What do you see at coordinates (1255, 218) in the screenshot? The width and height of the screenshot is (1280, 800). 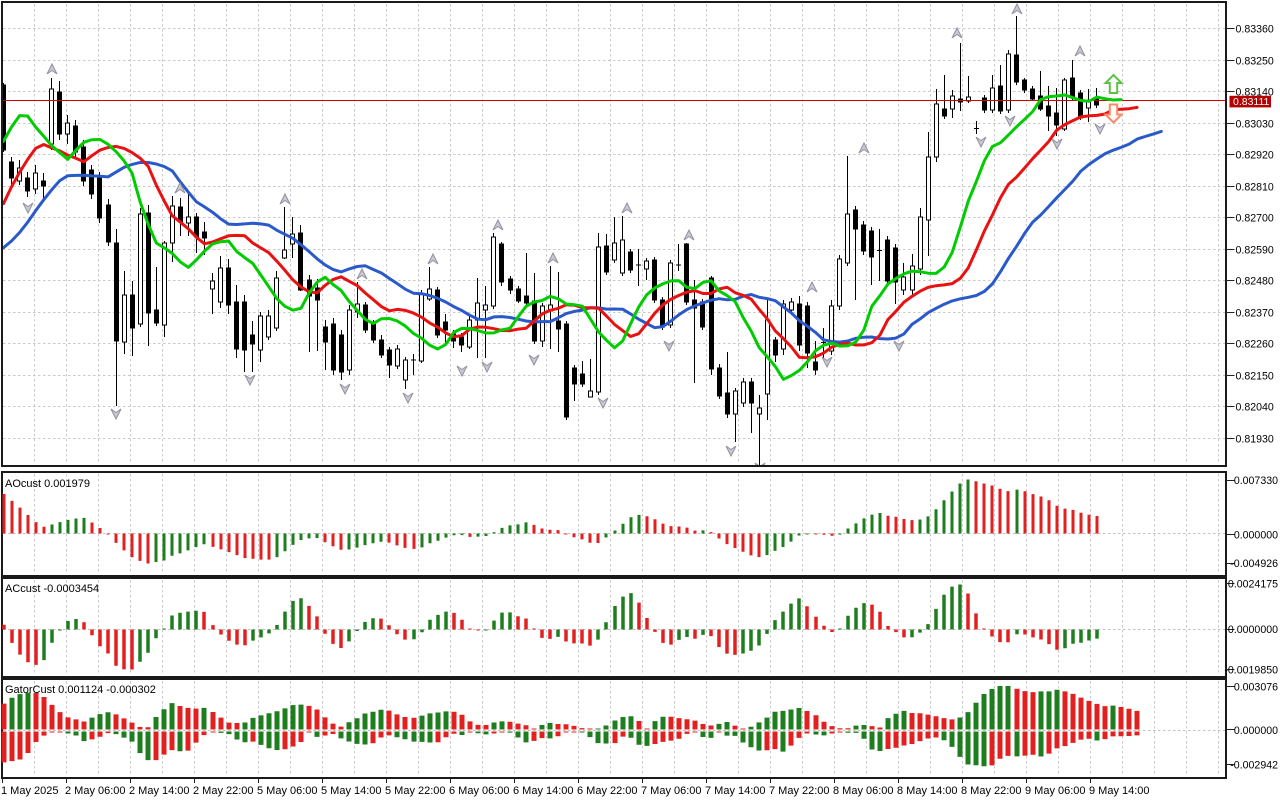 I see `svg-text: 0.82700` at bounding box center [1255, 218].